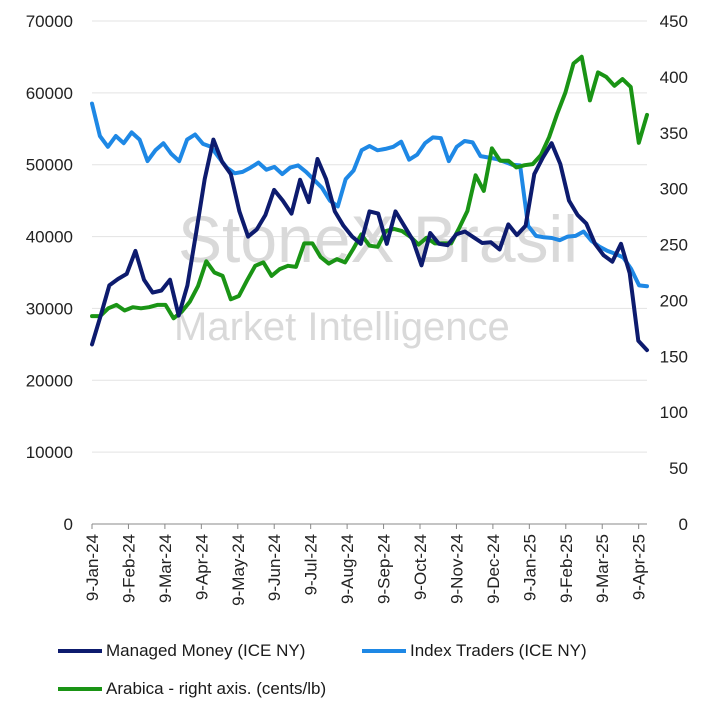  I want to click on left-tick-label: 30000, so click(49, 308).